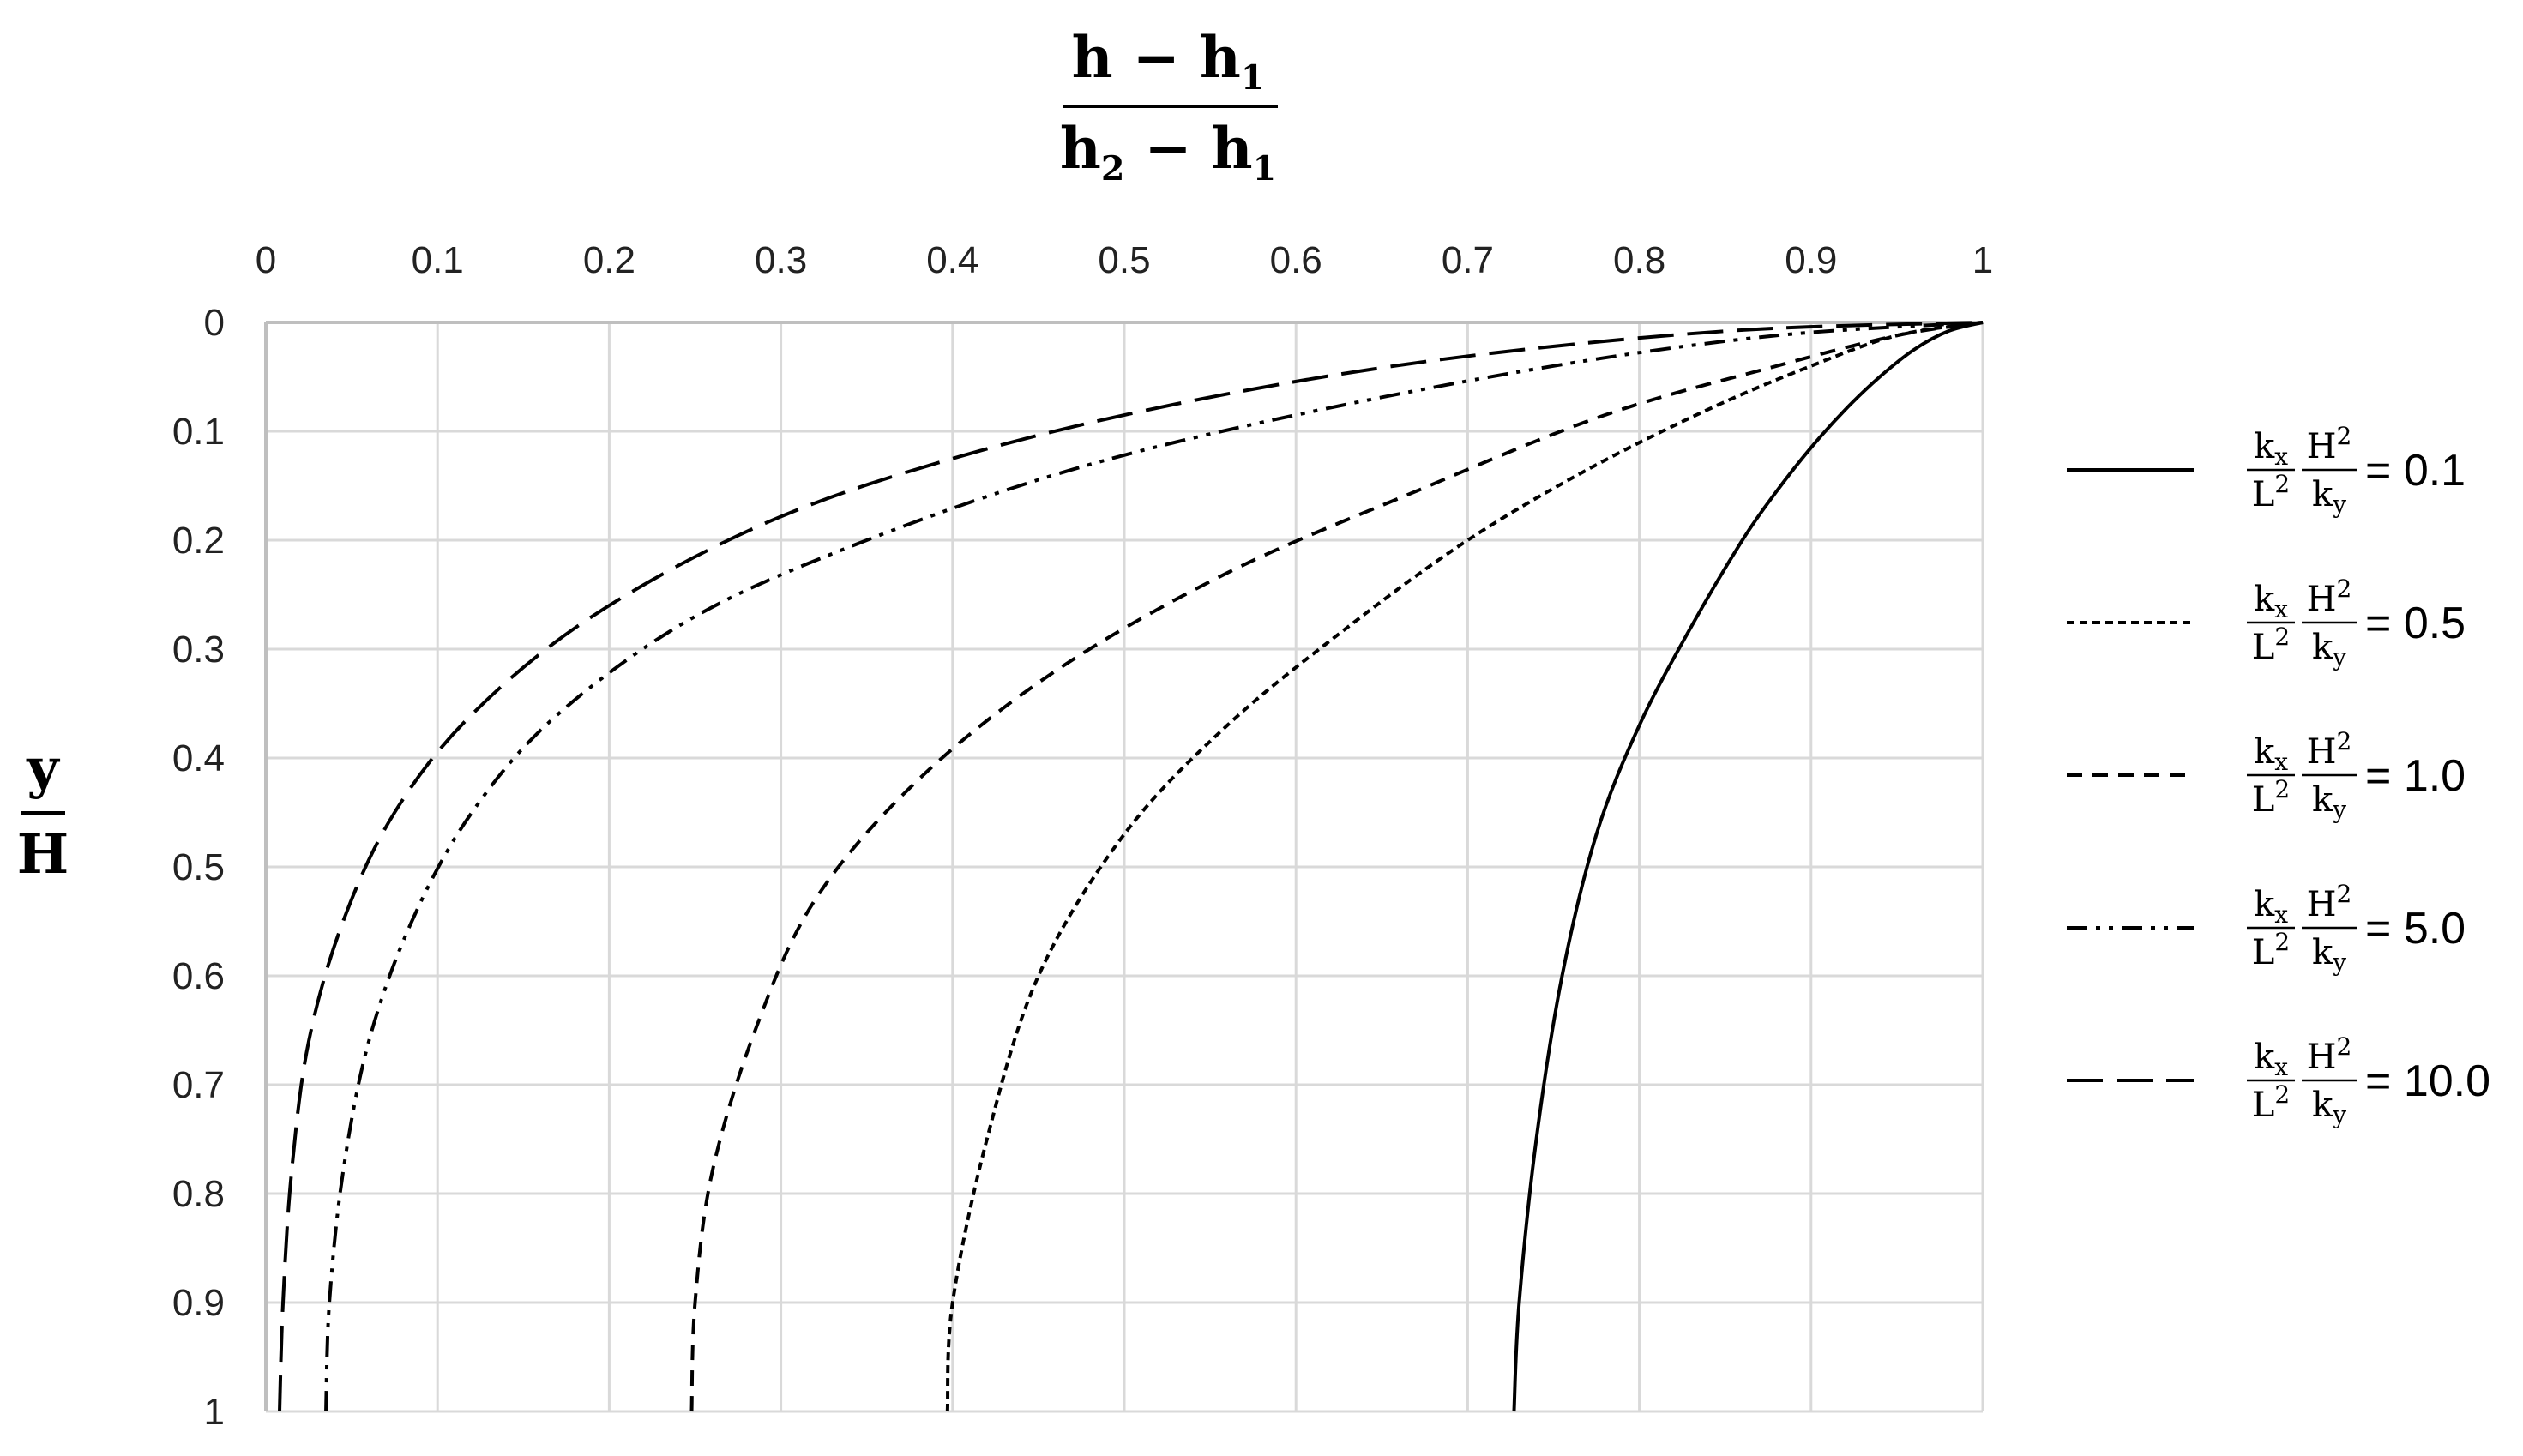 The height and width of the screenshot is (1456, 2523). Describe the element at coordinates (43, 812) in the screenshot. I see `y-axis-title: y H` at that location.